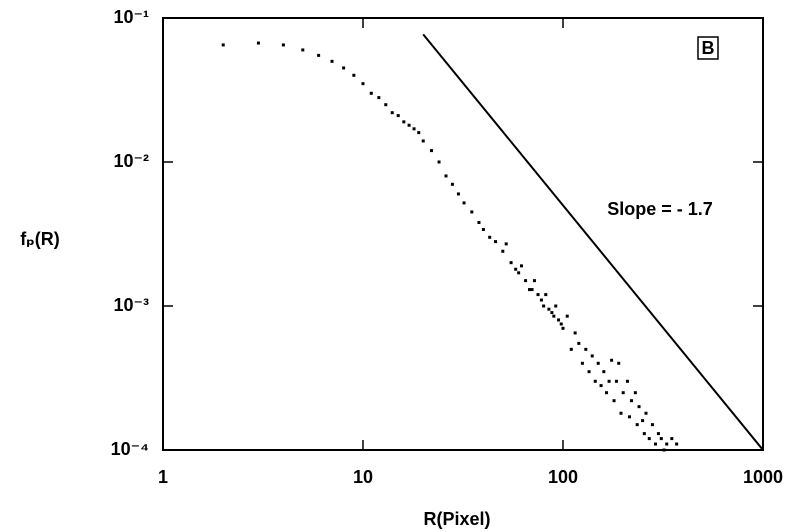 This screenshot has width=794, height=532. Describe the element at coordinates (163, 477) in the screenshot. I see `x-tick-label: 1` at that location.